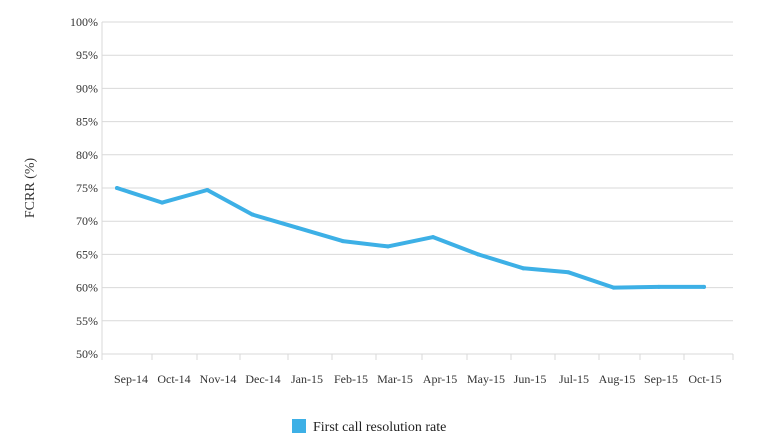 The image size is (774, 441). What do you see at coordinates (87, 288) in the screenshot?
I see `y-tick-label: 60%` at bounding box center [87, 288].